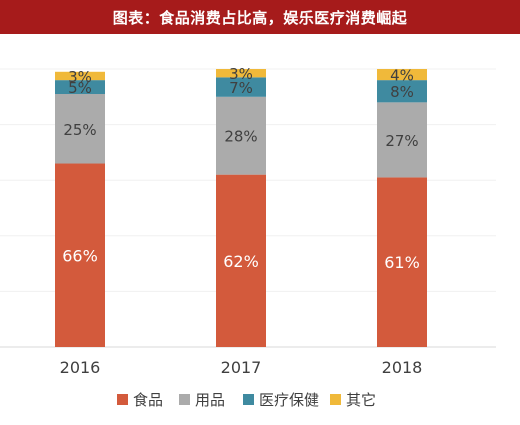 This screenshot has width=520, height=425. What do you see at coordinates (361, 400) in the screenshot?
I see `legend-label: 其它` at bounding box center [361, 400].